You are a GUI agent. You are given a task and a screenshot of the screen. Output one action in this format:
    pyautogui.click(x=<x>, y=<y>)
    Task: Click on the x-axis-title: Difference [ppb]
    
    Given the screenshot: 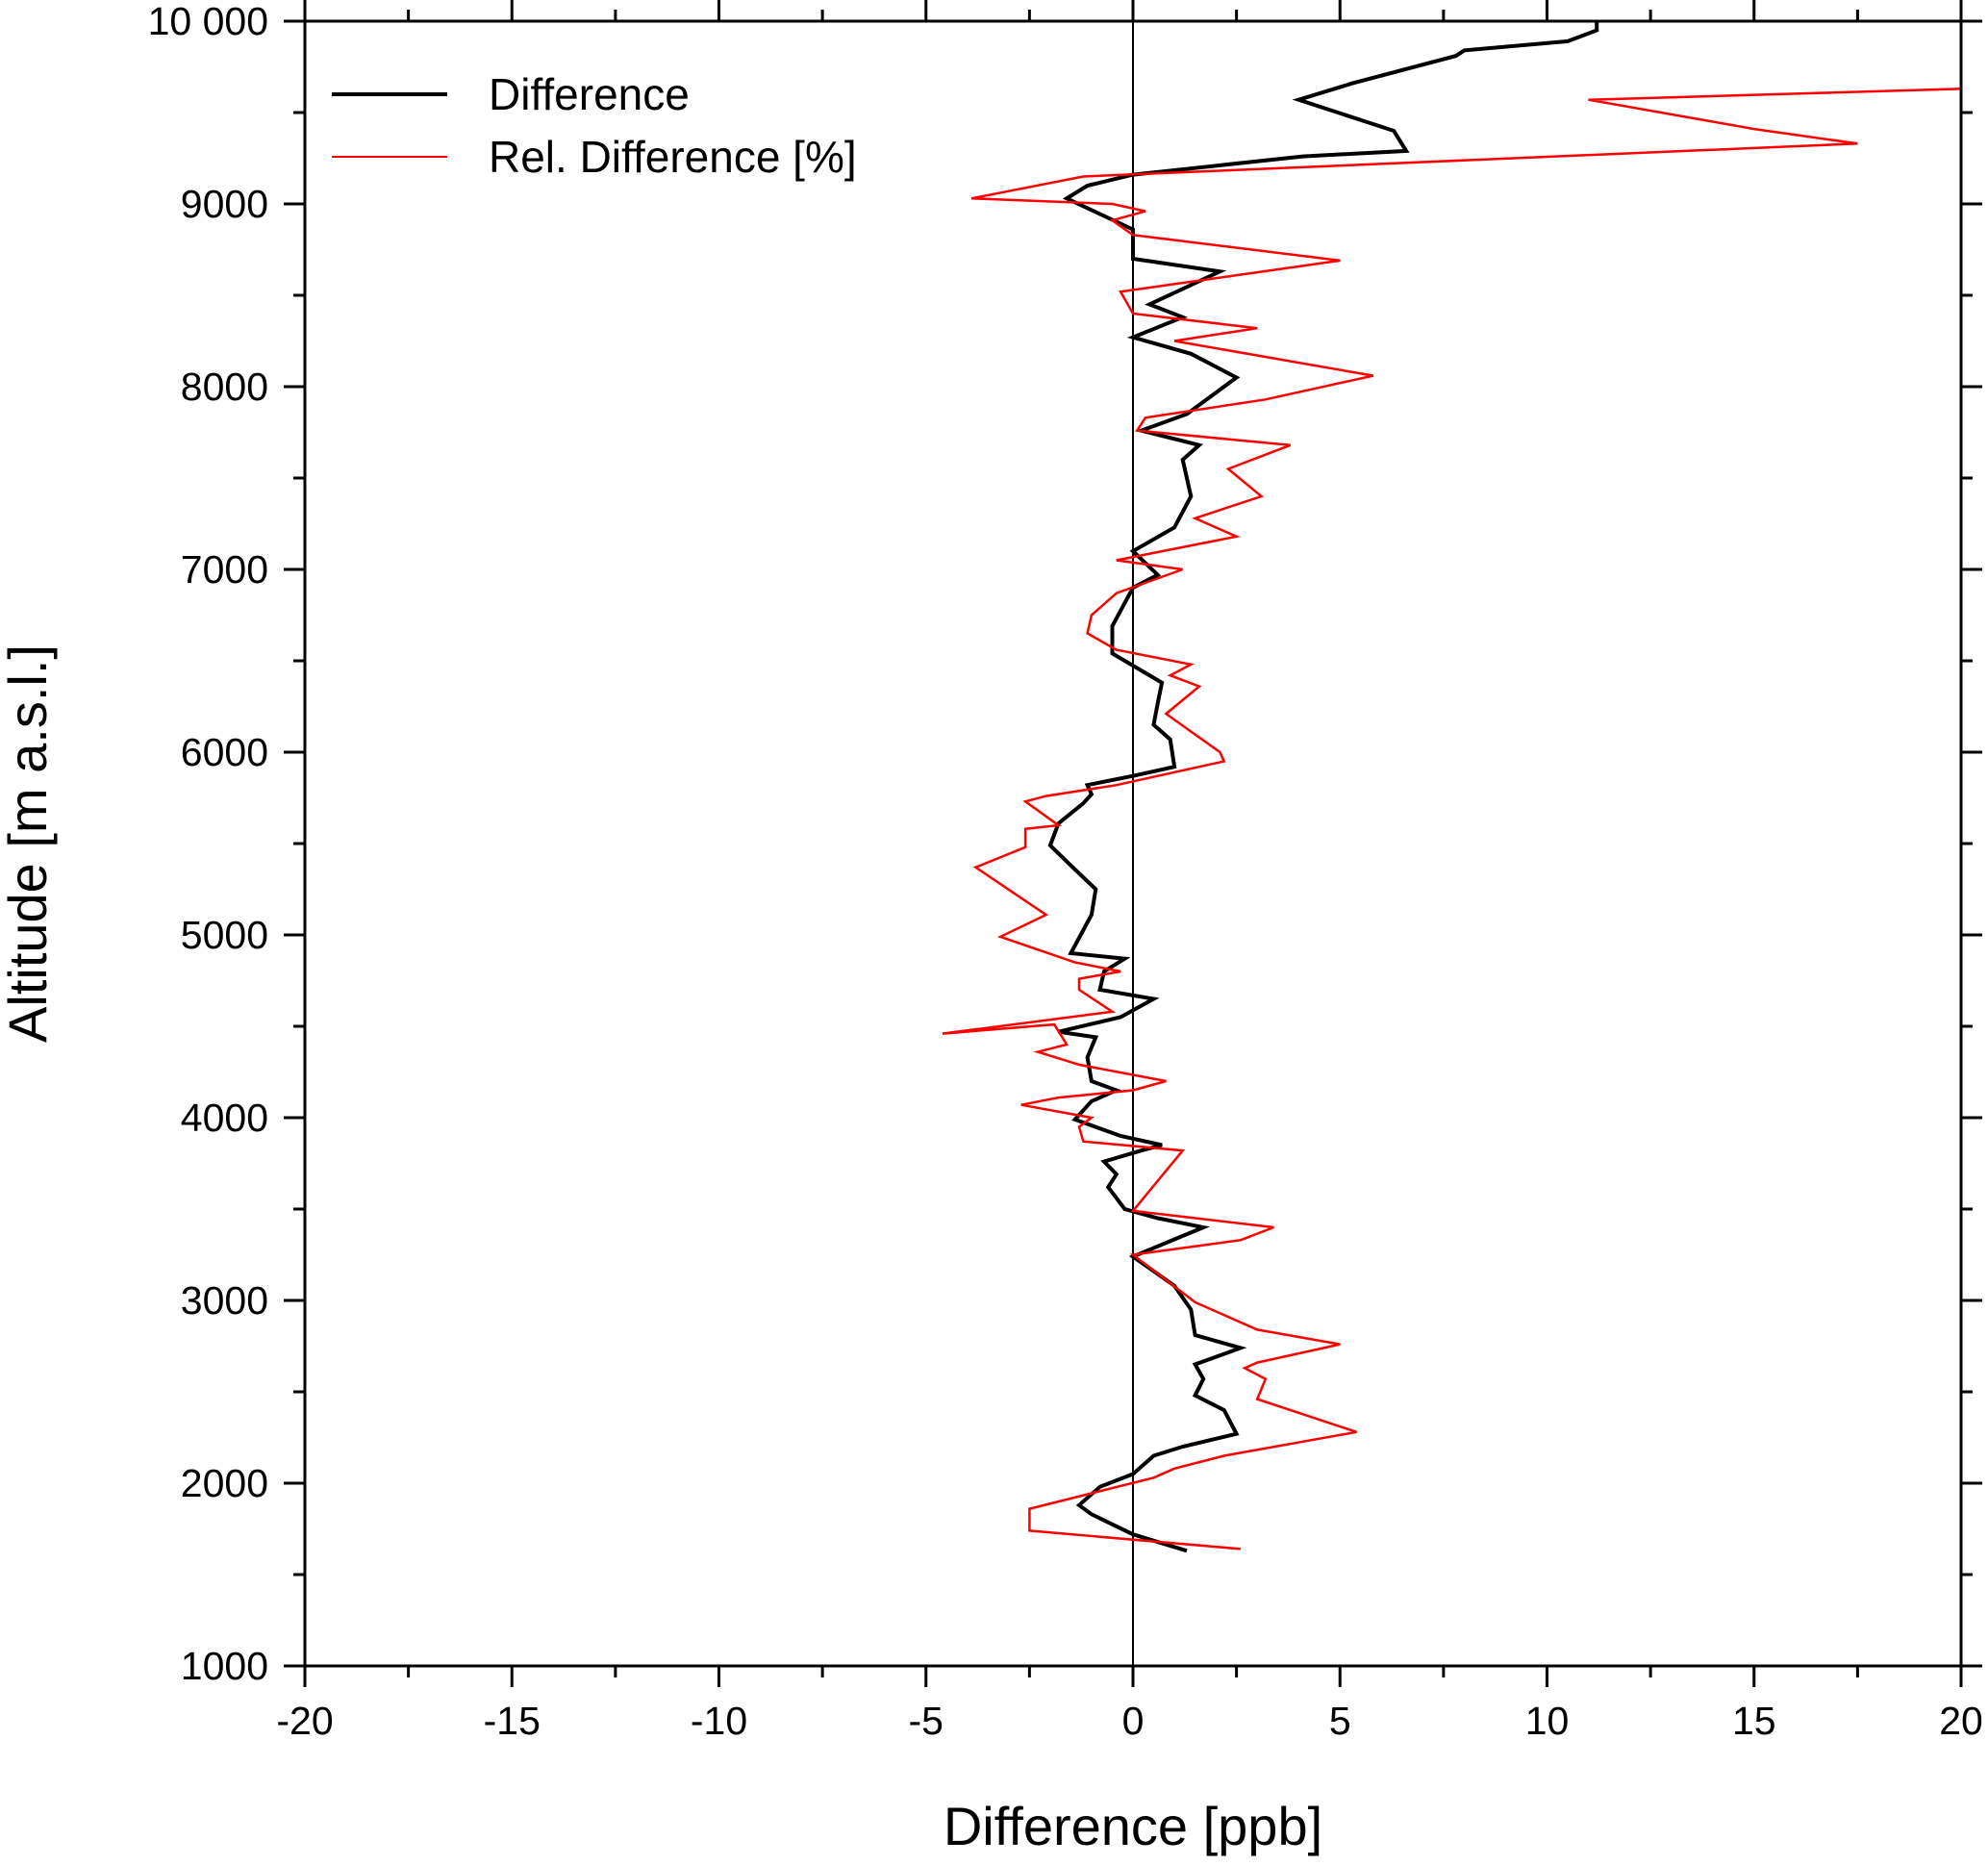 What is the action you would take?
    pyautogui.click(x=1133, y=1826)
    